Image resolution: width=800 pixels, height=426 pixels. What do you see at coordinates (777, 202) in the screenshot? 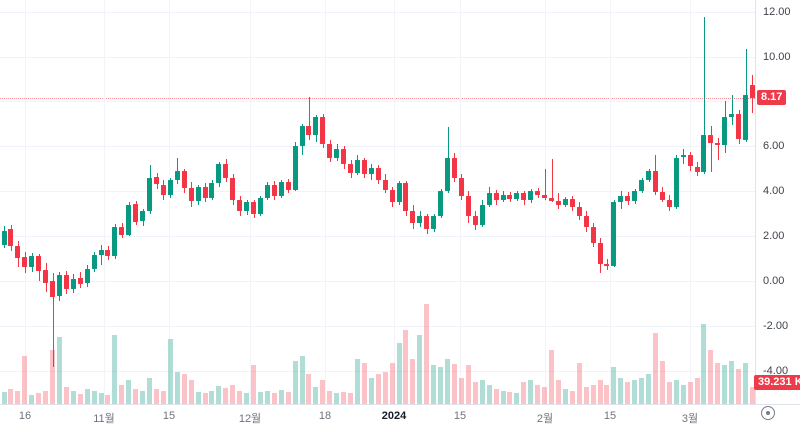
I see `price-axis: 12.00 10.00 6.00 4.00 2.00 0.00 -2.00 -4.00` at bounding box center [777, 202].